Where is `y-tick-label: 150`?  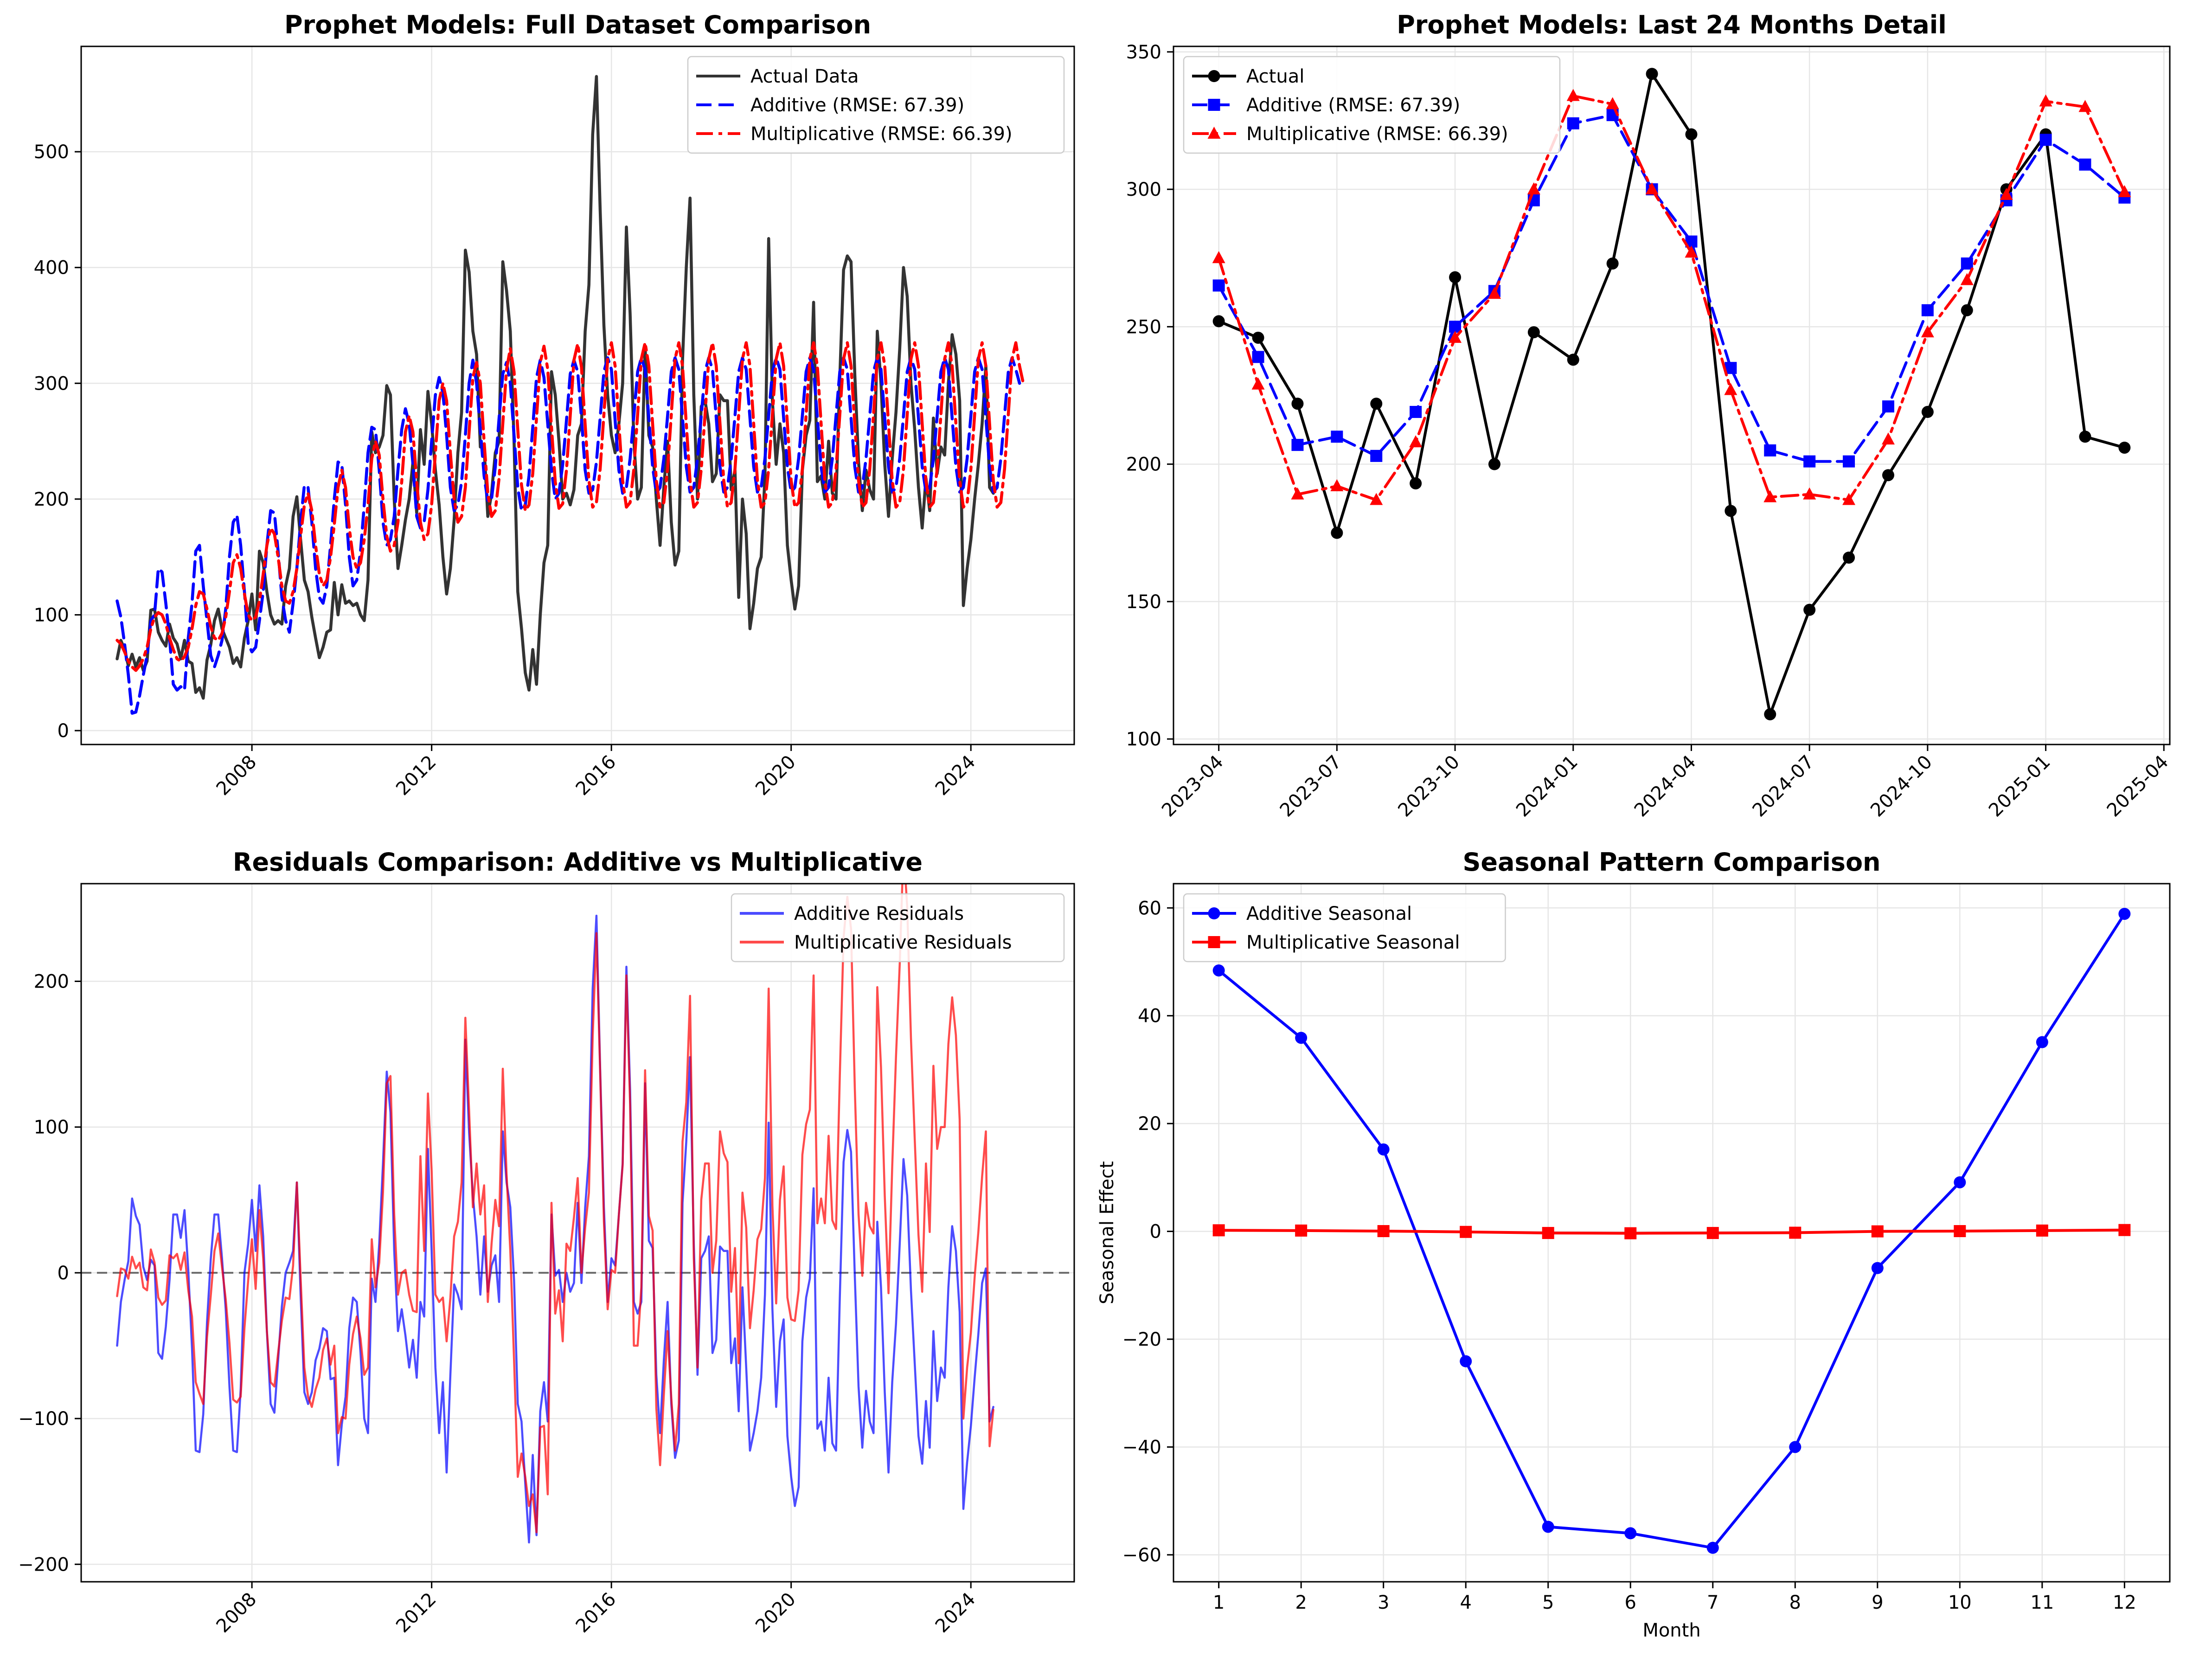
y-tick-label: 150 is located at coordinates (1143, 602).